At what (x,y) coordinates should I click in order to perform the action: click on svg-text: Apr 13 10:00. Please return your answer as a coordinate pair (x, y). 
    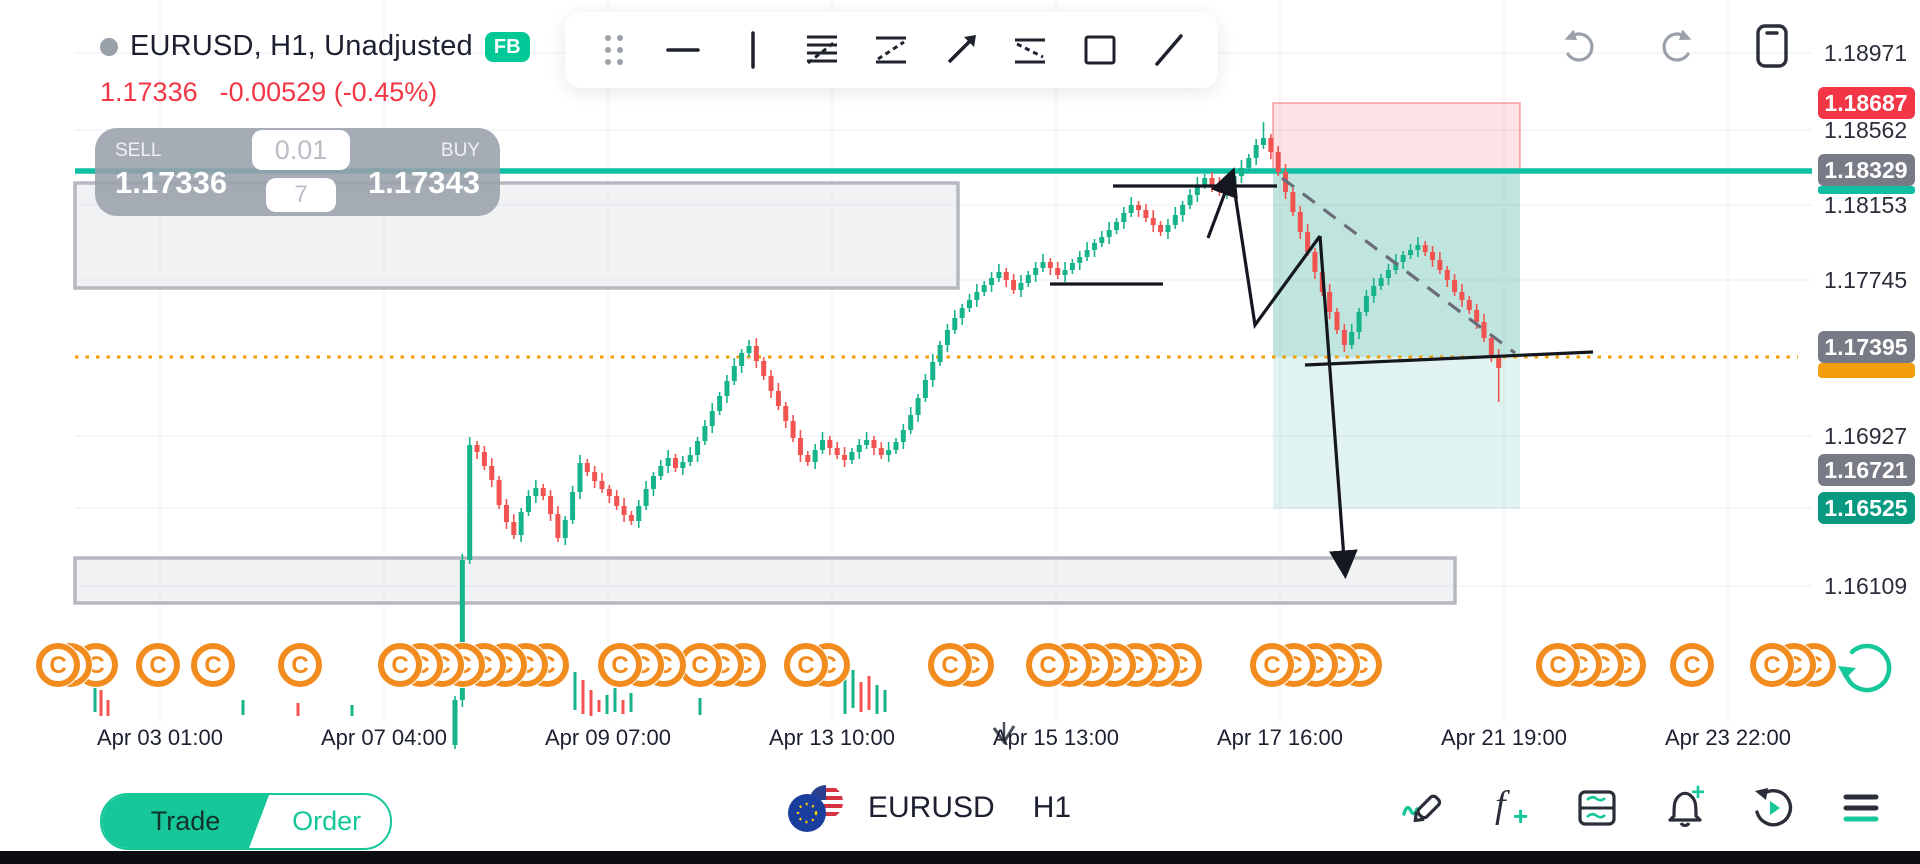
    Looking at the image, I should click on (832, 737).